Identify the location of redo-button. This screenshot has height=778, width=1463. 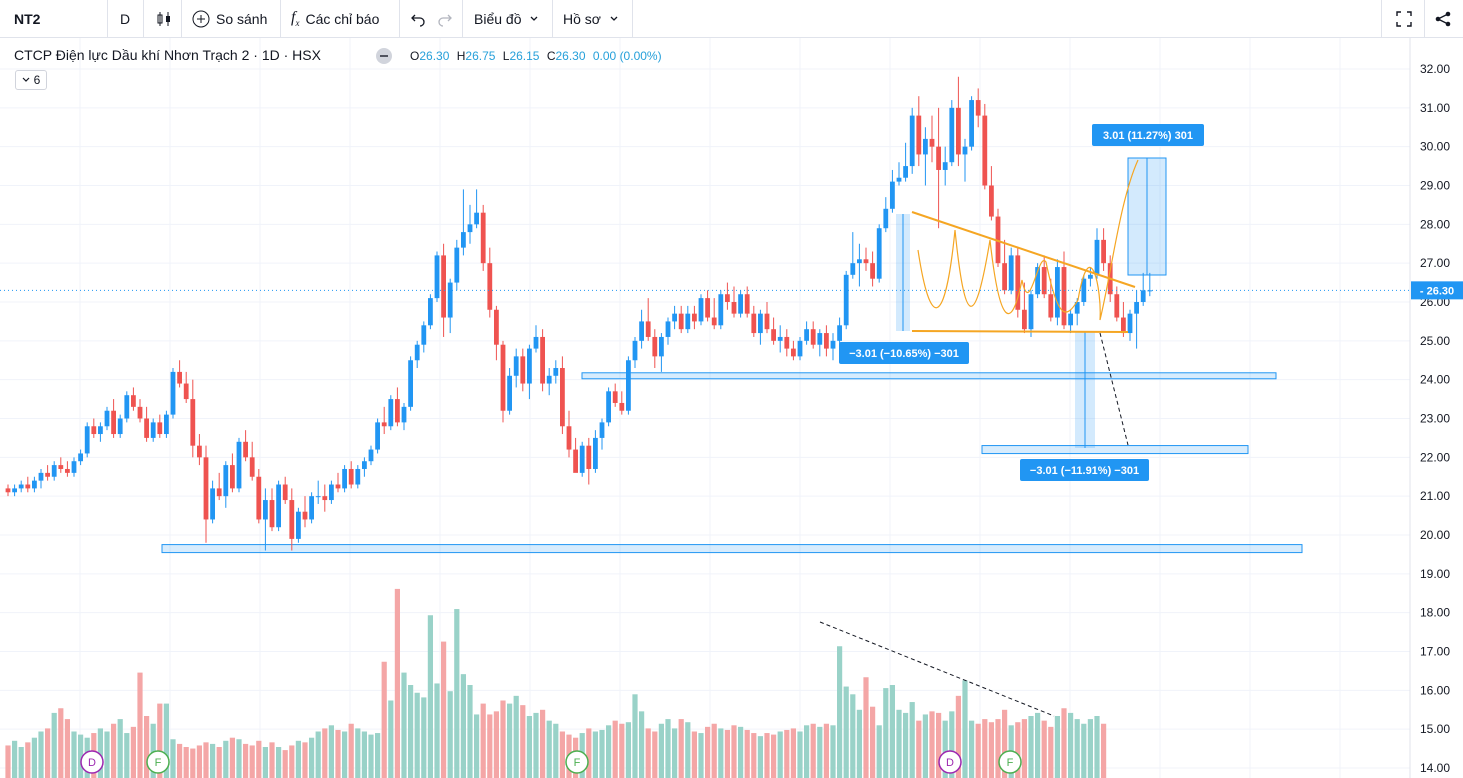
(445, 18).